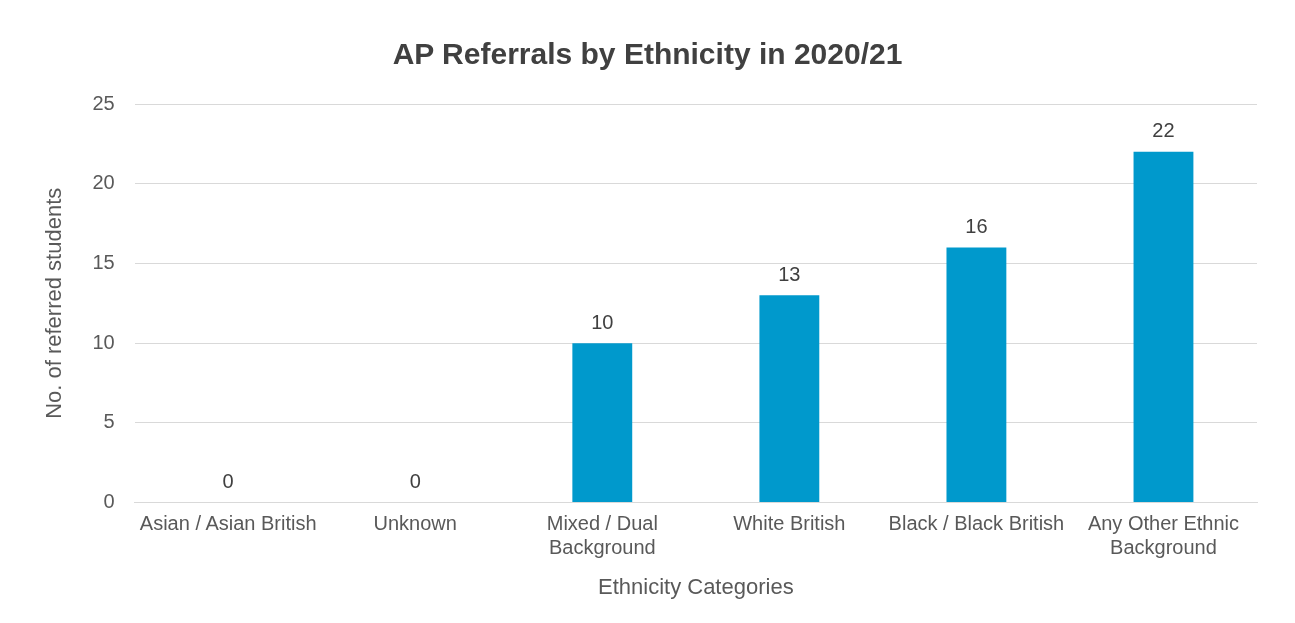  Describe the element at coordinates (1163, 130) in the screenshot. I see `data-label: 22` at that location.